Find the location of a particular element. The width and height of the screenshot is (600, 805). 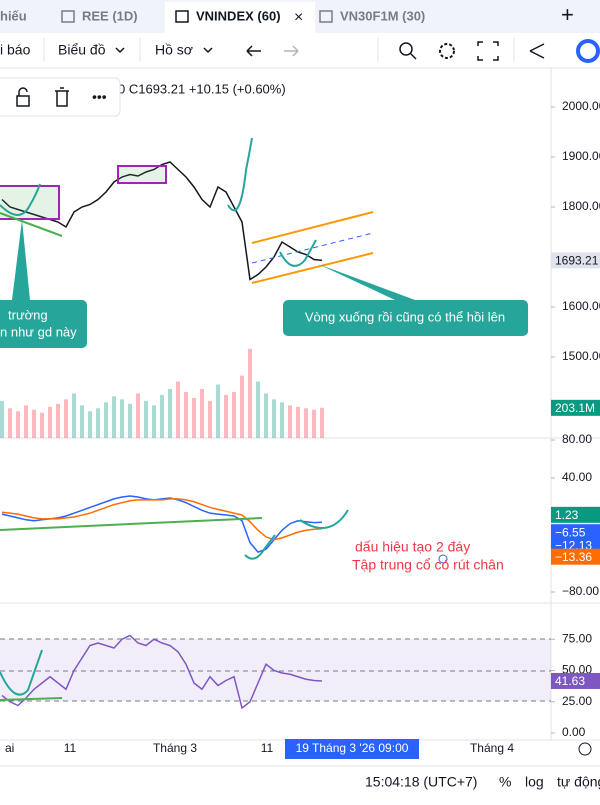

tab: VNINDEX (60) is located at coordinates (238, 15).